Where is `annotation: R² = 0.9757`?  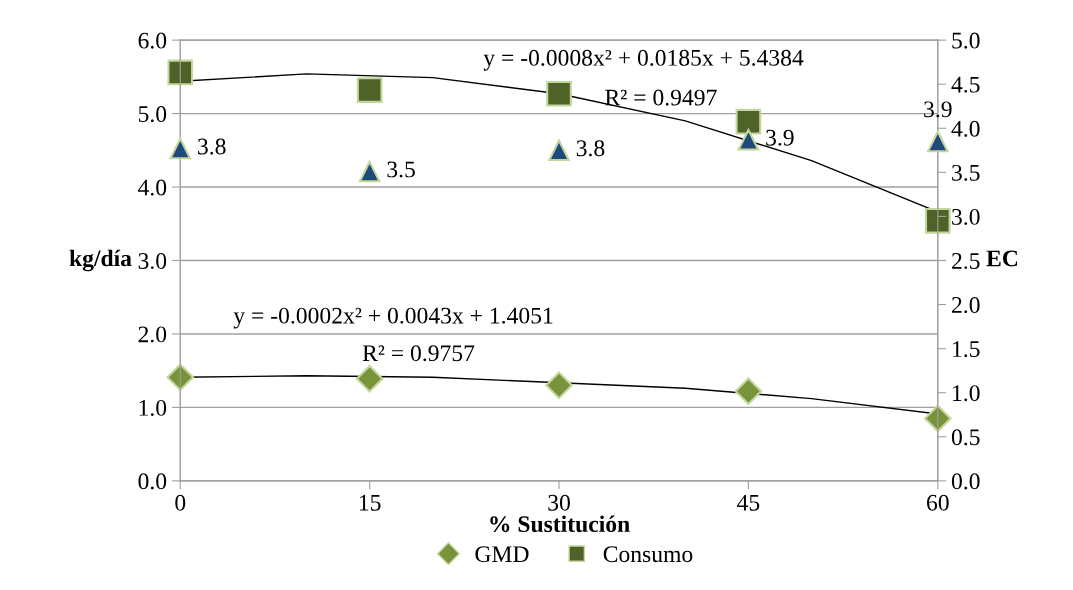 annotation: R² = 0.9757 is located at coordinates (418, 353).